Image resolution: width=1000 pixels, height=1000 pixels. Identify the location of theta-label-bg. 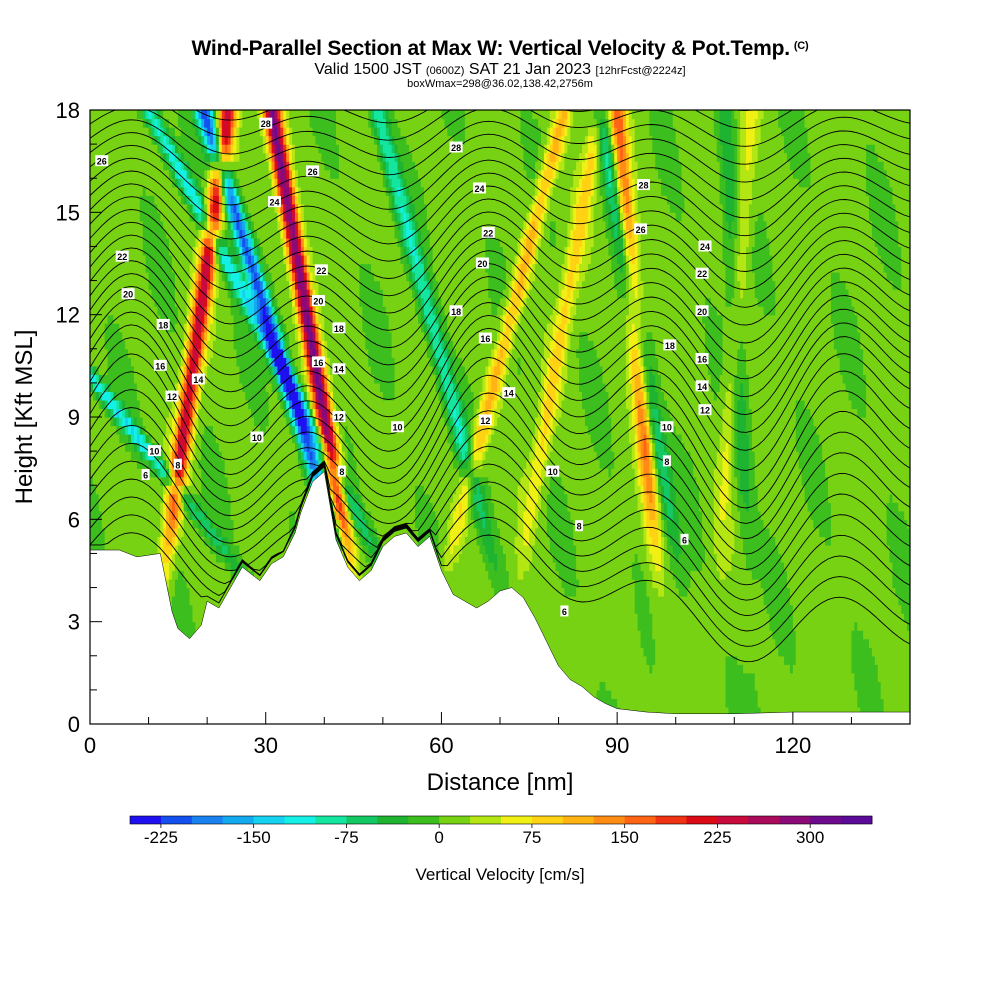
(198, 379).